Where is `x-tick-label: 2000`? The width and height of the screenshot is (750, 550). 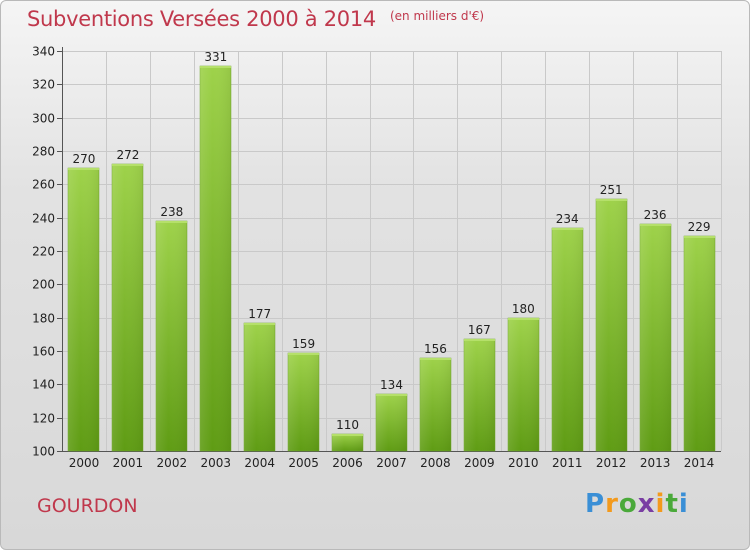
x-tick-label: 2000 is located at coordinates (84, 463).